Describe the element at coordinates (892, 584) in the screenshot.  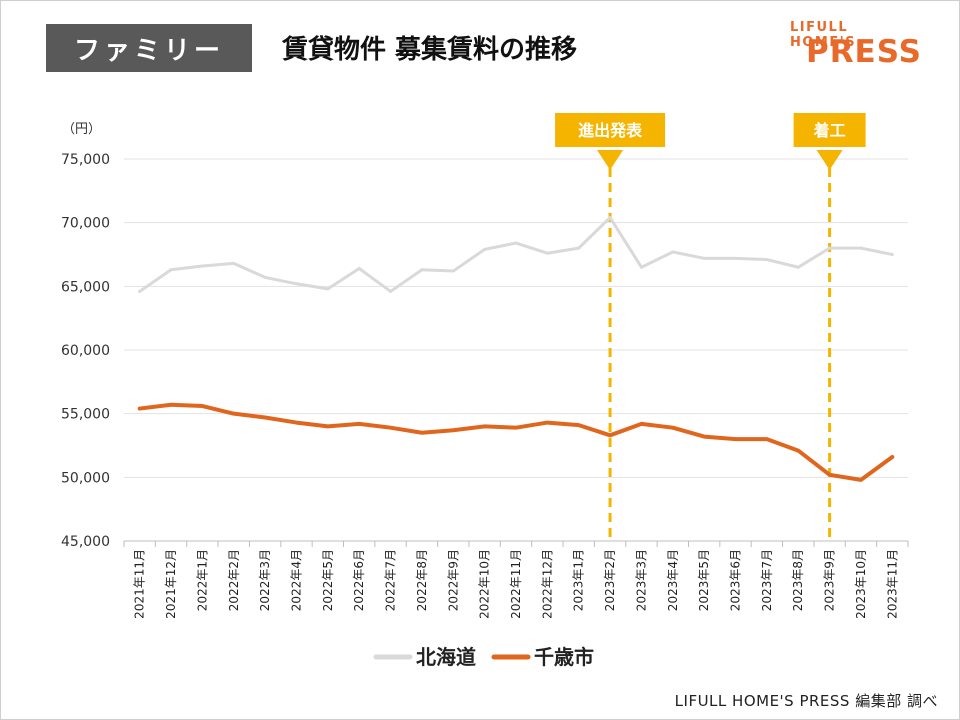
I see `x-tick-label: 2023年11月` at that location.